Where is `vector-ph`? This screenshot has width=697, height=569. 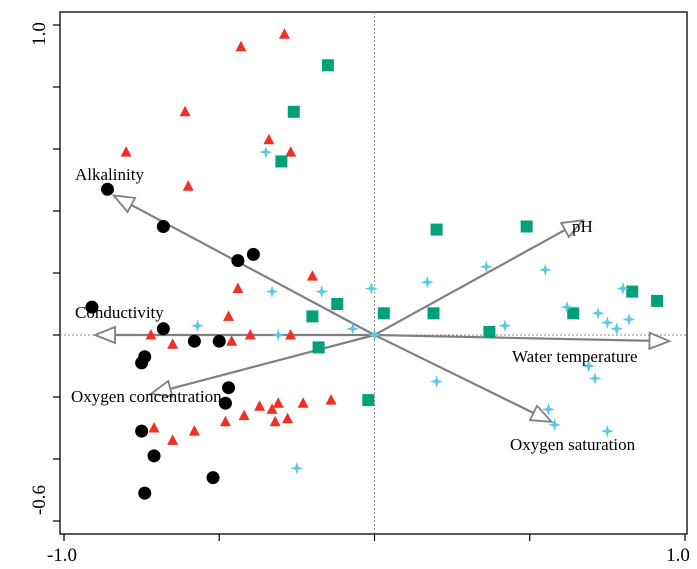
vector-ph is located at coordinates (469, 282).